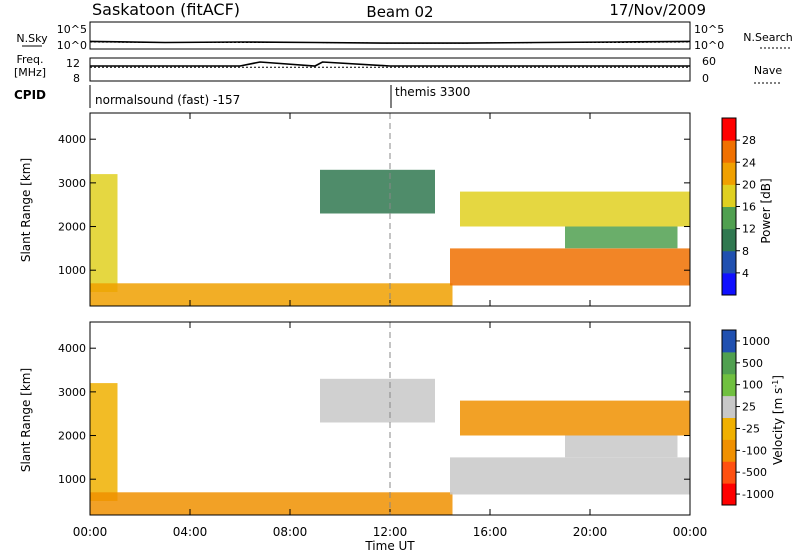 The image size is (800, 554). Describe the element at coordinates (745, 273) in the screenshot. I see `colorbar-label: 4` at that location.